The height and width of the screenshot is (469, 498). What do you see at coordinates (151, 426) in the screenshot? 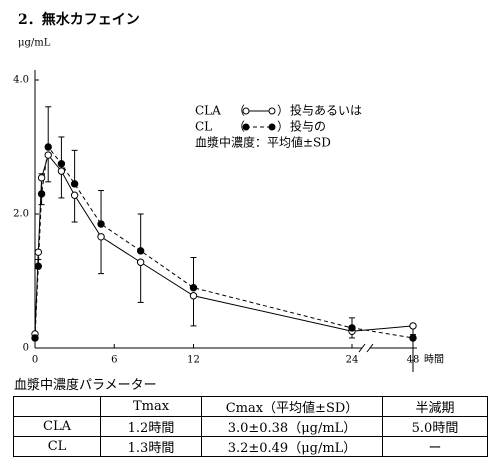
I see `cell: 1.2時間` at bounding box center [151, 426].